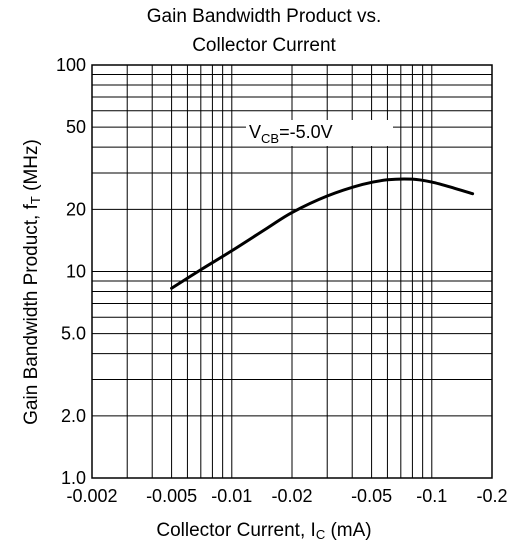 The image size is (528, 548). Describe the element at coordinates (32, 282) in the screenshot. I see `y-axis-label: Gain Bandwidth Product, fT (MHz)` at that location.